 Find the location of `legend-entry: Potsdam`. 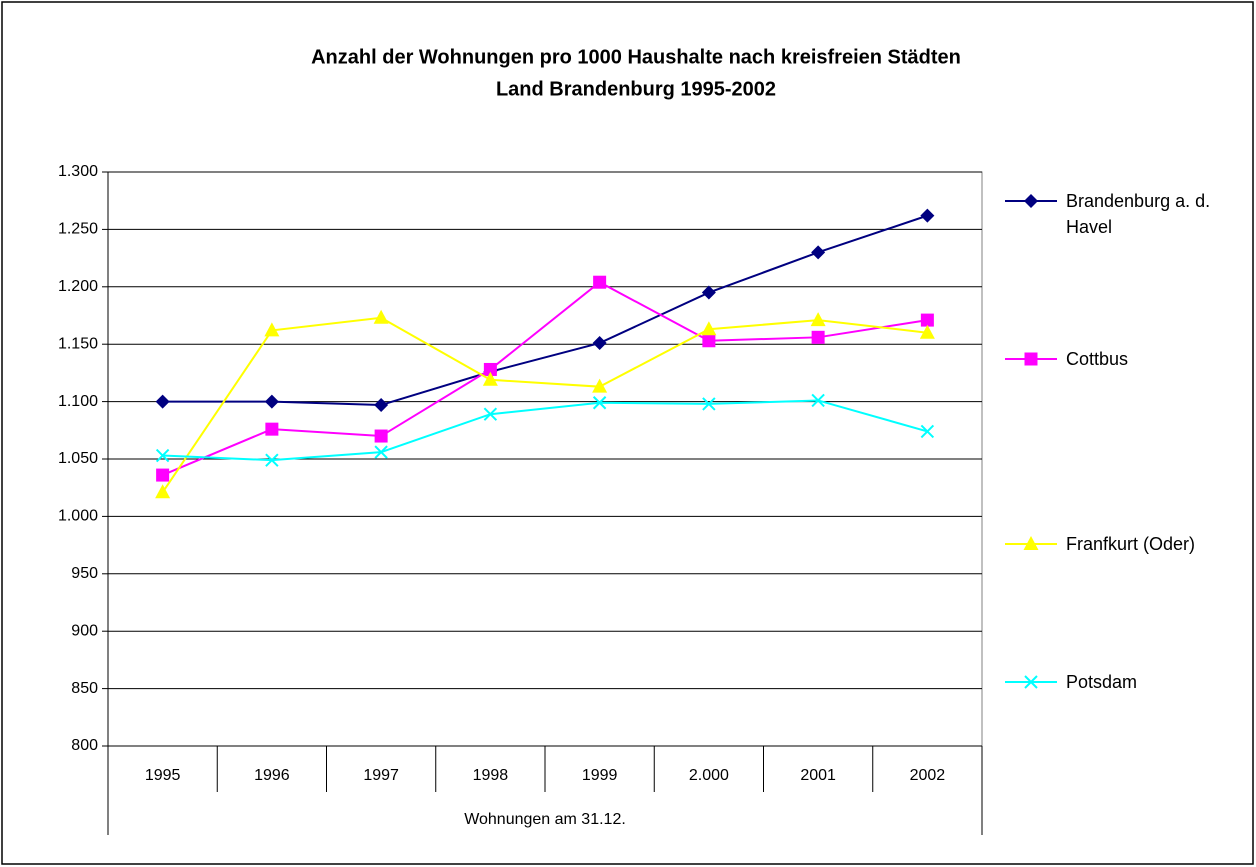

legend-entry: Potsdam is located at coordinates (1102, 682).